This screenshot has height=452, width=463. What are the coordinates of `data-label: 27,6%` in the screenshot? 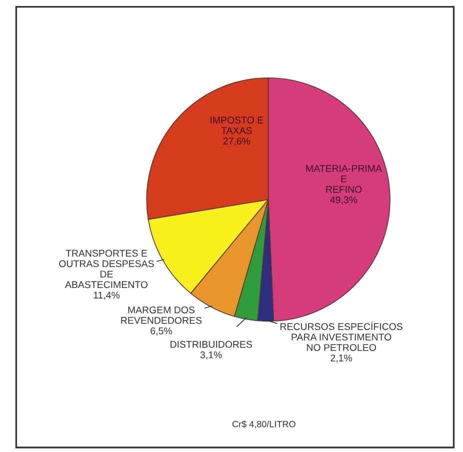 It's located at (236, 142).